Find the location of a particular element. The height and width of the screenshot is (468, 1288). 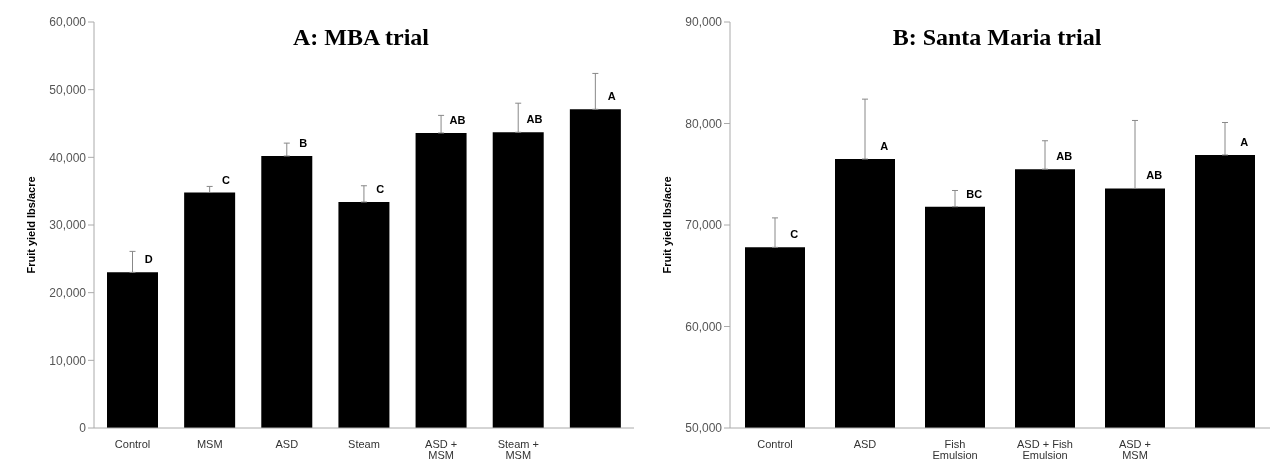

x-tick-label: Steam + MSM is located at coordinates (518, 449).